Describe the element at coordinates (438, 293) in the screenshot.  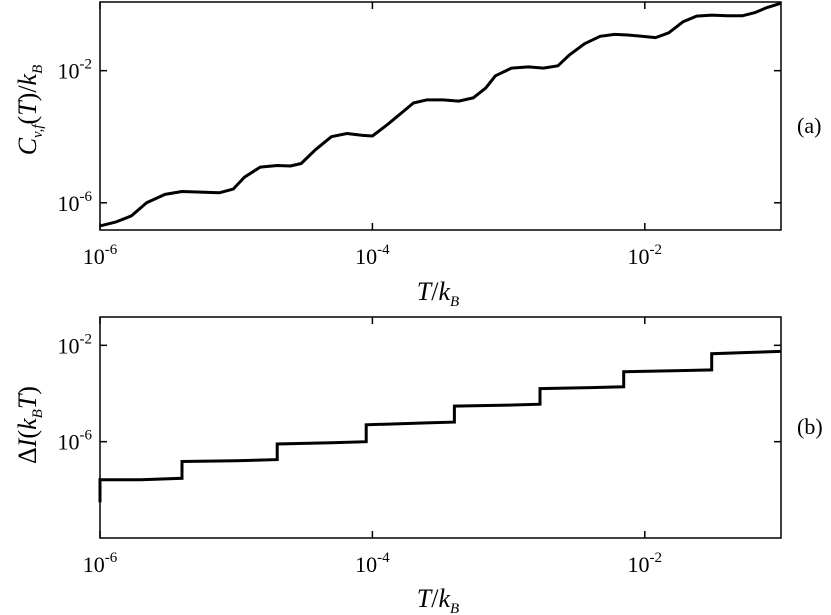
I see `x-axis-label-a: T/kB` at that location.